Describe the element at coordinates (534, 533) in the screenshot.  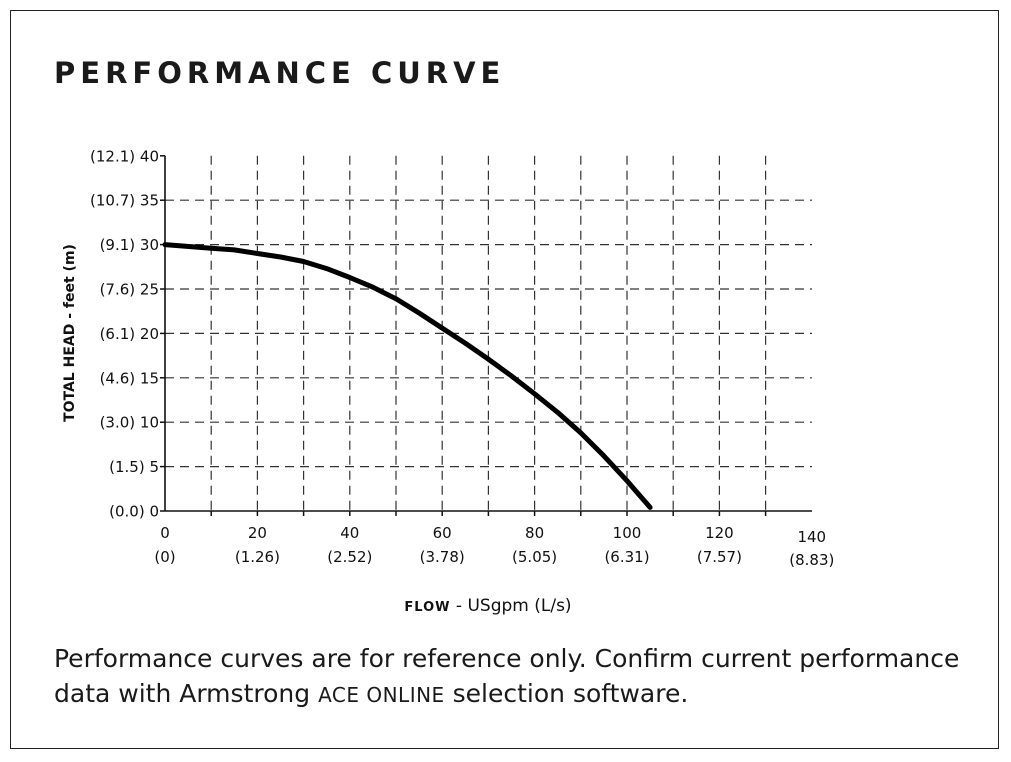
I see `x-tick-label: 80` at that location.